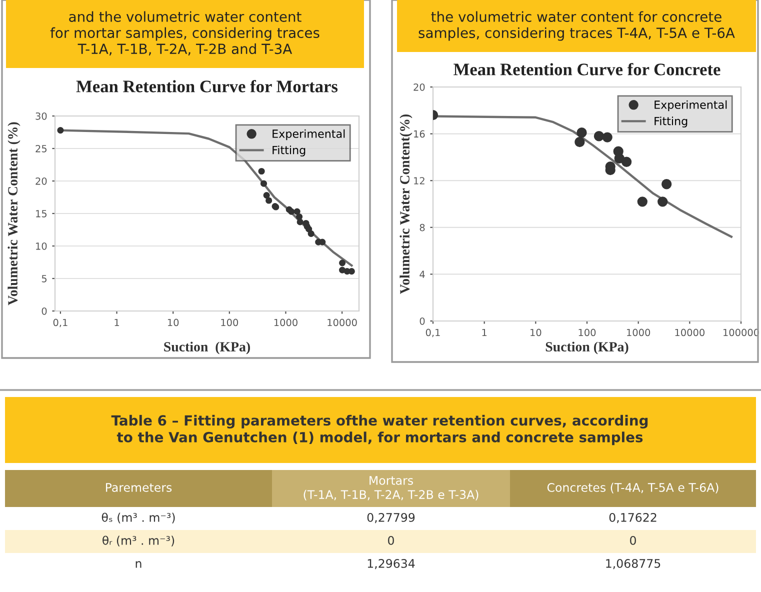  Describe the element at coordinates (41, 246) in the screenshot. I see `y-tick-label: 10` at that location.